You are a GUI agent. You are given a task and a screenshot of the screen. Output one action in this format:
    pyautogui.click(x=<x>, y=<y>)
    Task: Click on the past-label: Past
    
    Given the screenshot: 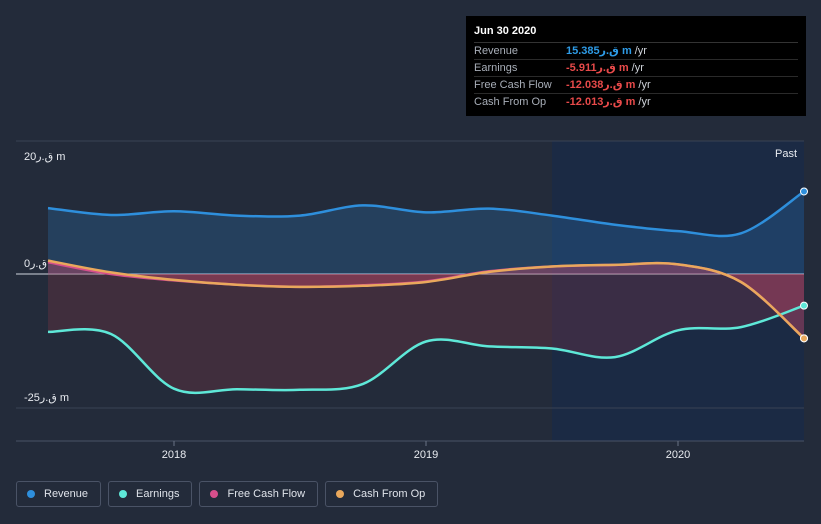 What is the action you would take?
    pyautogui.click(x=786, y=154)
    